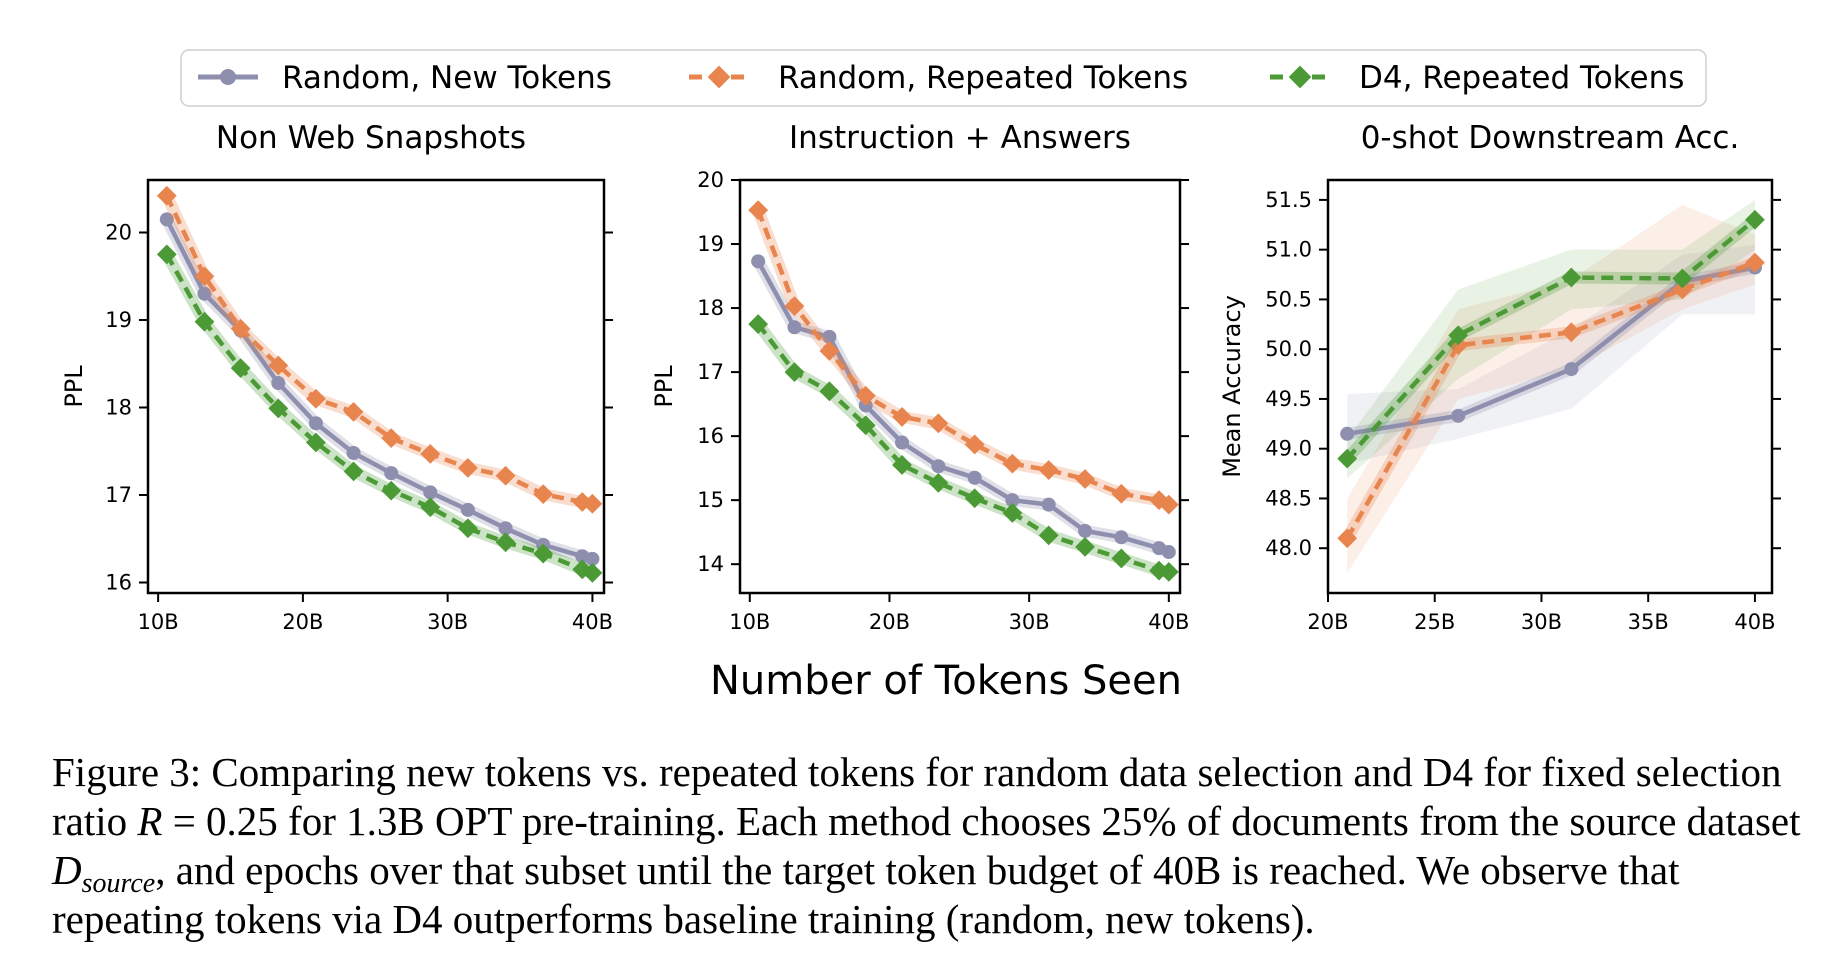 The height and width of the screenshot is (976, 1848). Describe the element at coordinates (960, 138) in the screenshot. I see `panel-title: Instruction + Answers` at that location.